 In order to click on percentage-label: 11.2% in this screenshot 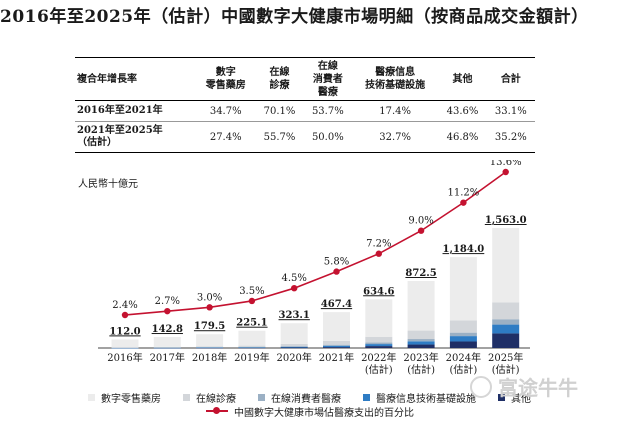, I will do `click(464, 193)`.